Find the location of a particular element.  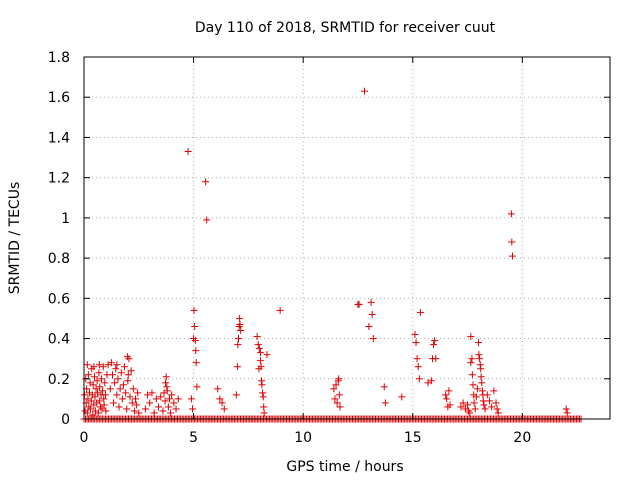

y-tick-label: 1 is located at coordinates (65, 219).